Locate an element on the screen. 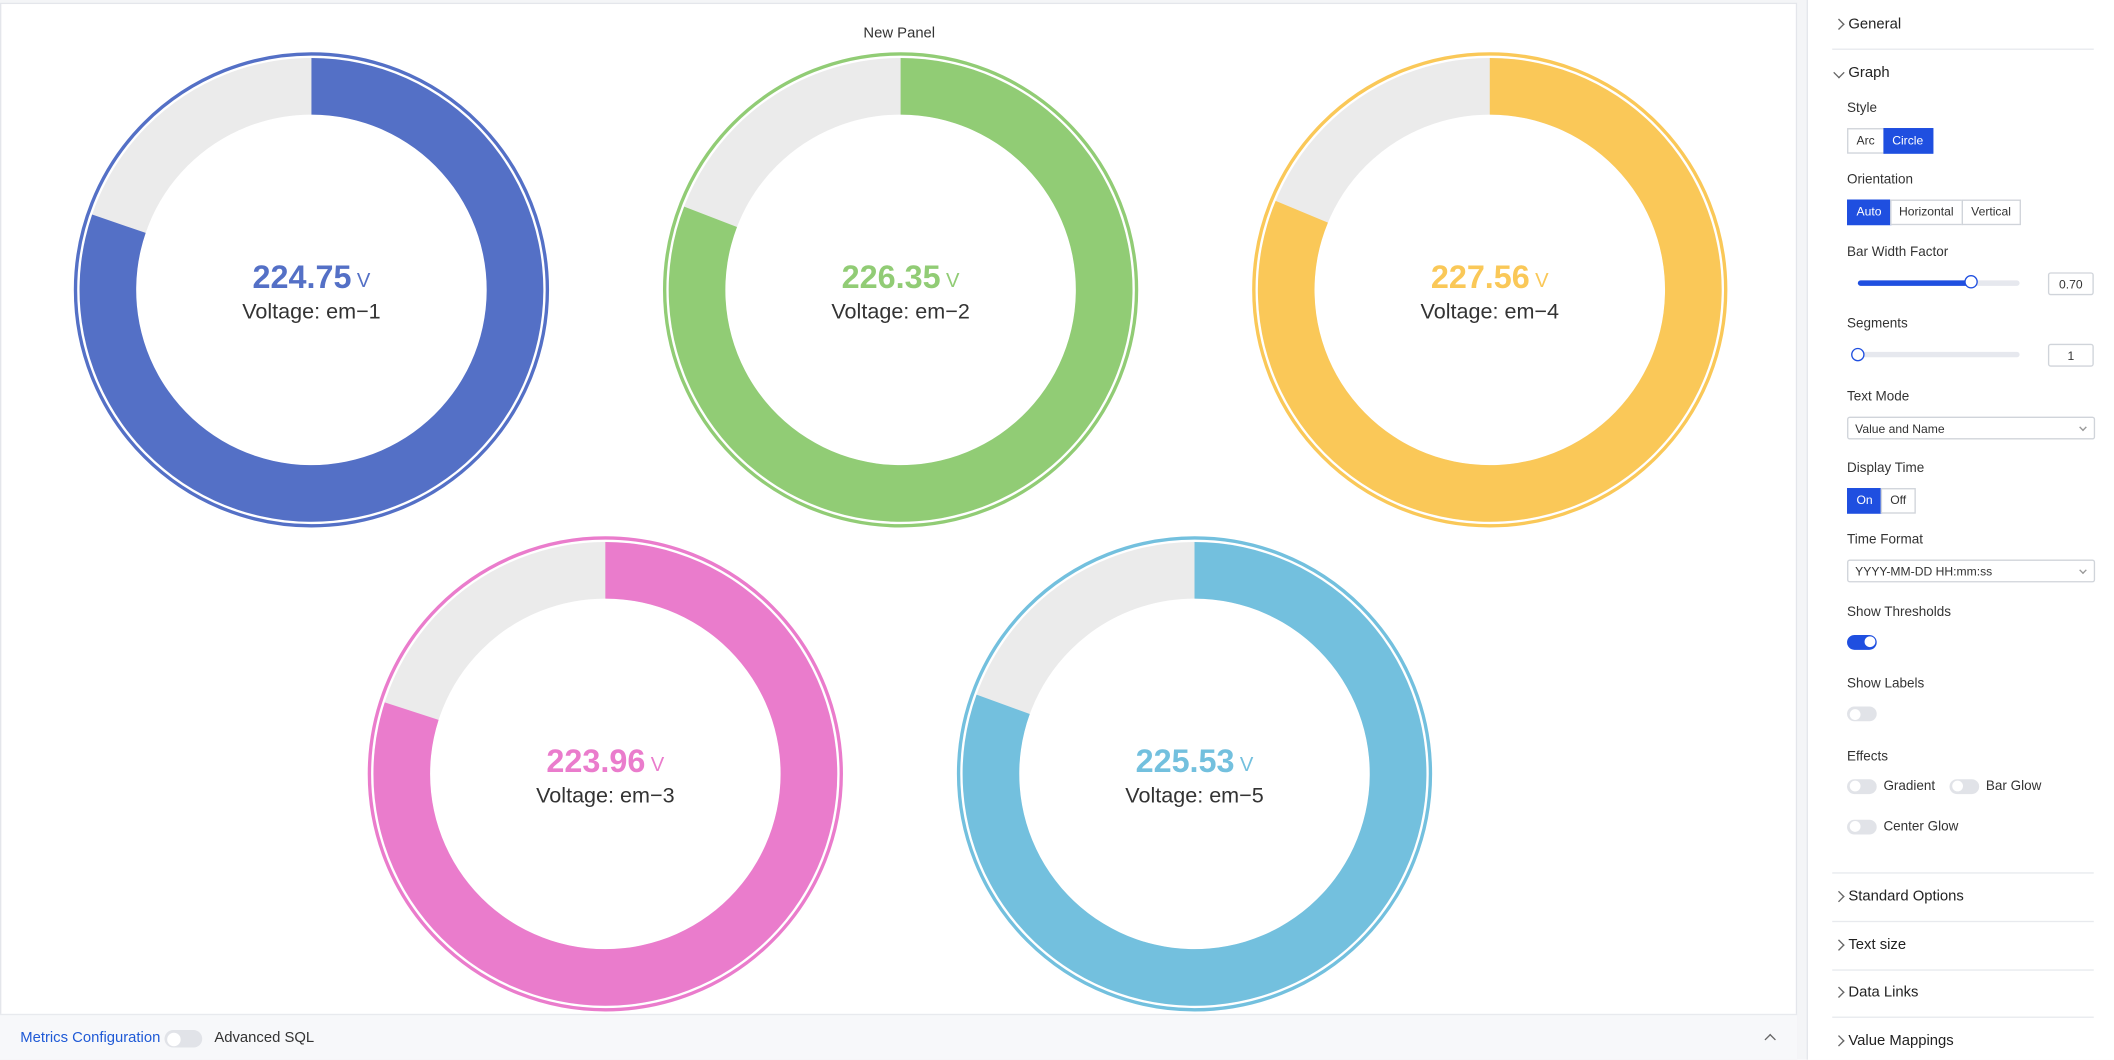 Image resolution: width=2114 pixels, height=1060 pixels. section-title: Value Mappings is located at coordinates (1901, 1041).